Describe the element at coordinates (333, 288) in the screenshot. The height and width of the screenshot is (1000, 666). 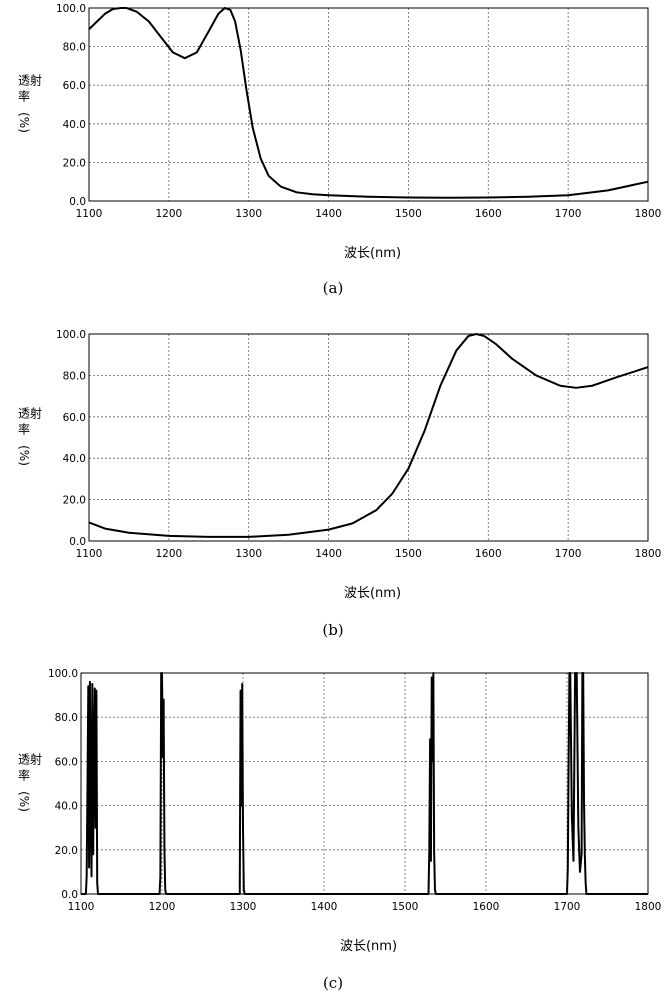
I see `figure-caption: (a)` at that location.